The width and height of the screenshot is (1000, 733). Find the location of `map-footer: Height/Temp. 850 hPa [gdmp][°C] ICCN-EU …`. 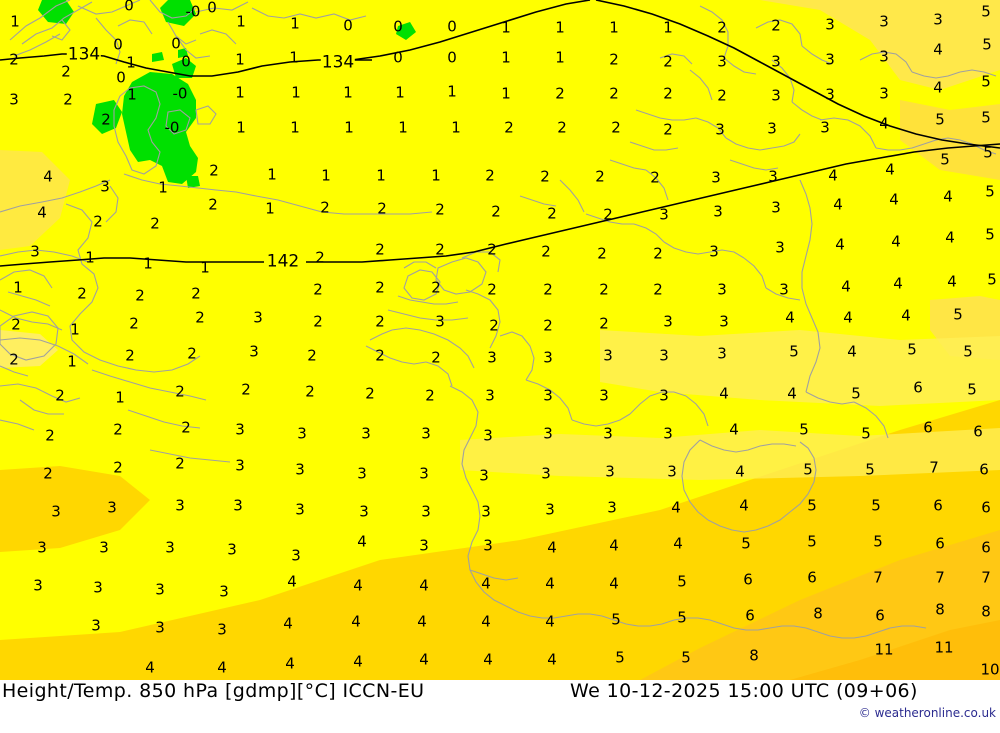

map-footer: Height/Temp. 850 hPa [gdmp][°C] ICCN-EU … is located at coordinates (500, 706).